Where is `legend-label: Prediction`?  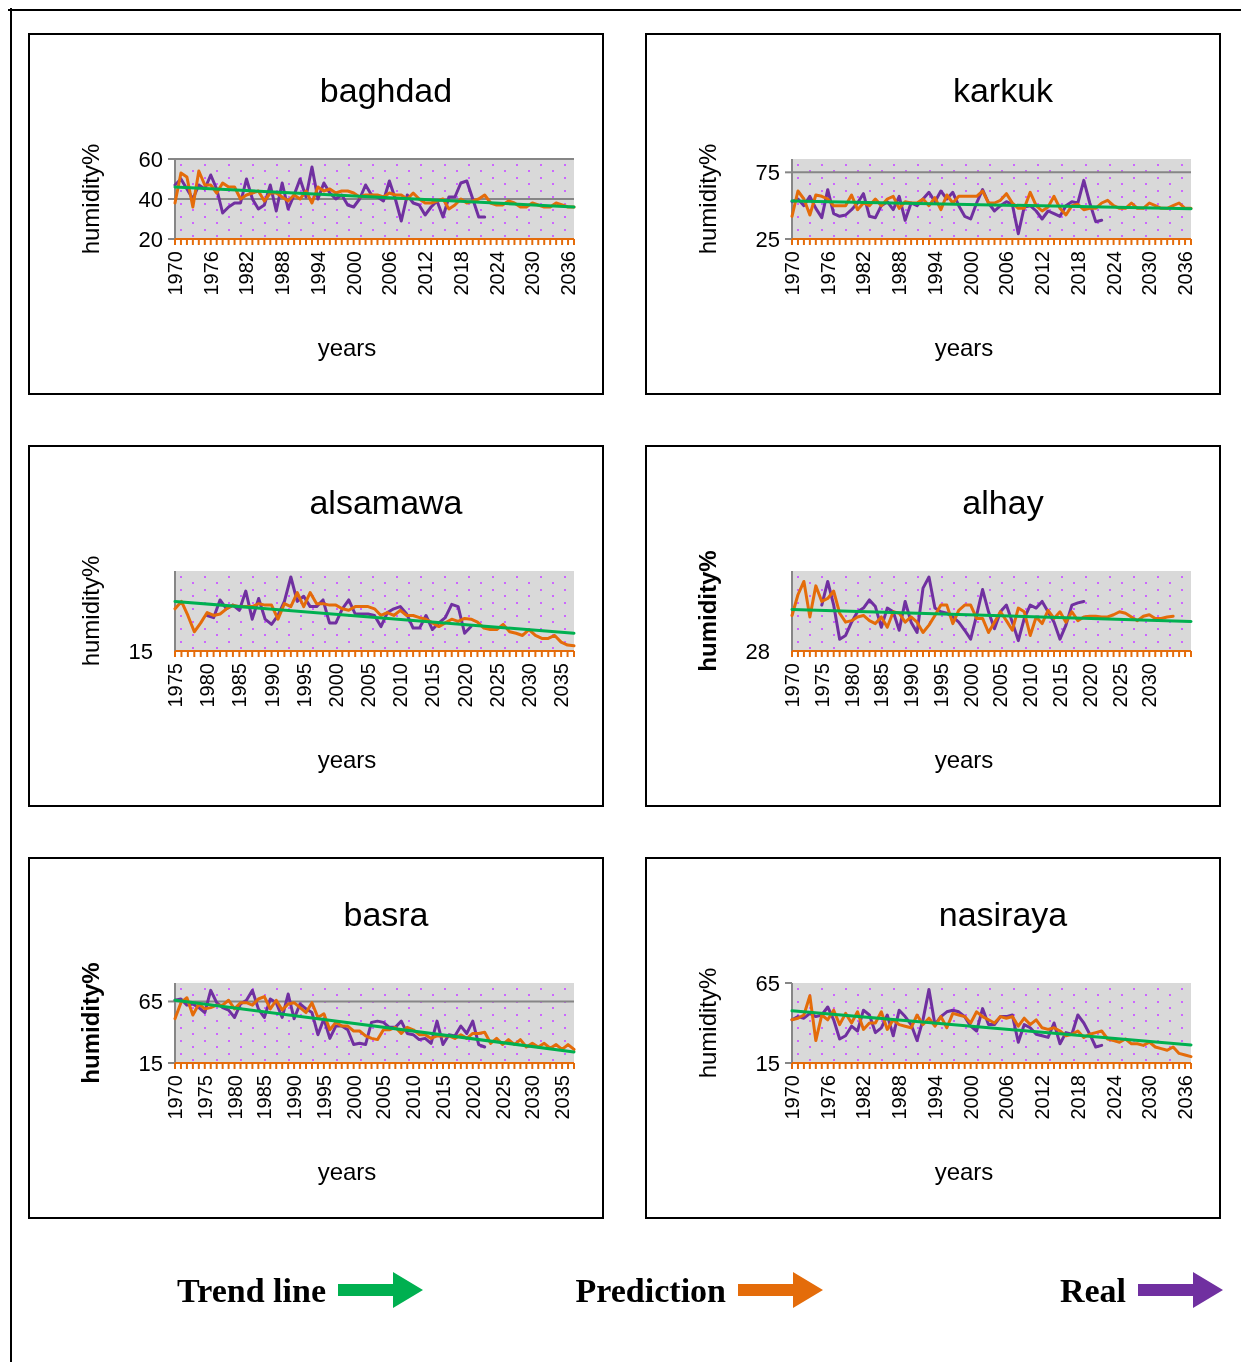 legend-label: Prediction is located at coordinates (651, 1290).